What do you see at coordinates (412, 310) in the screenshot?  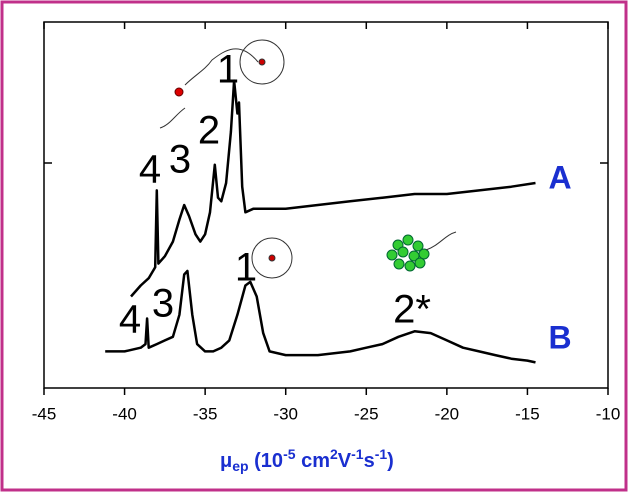 I see `peak-label: 2*` at bounding box center [412, 310].